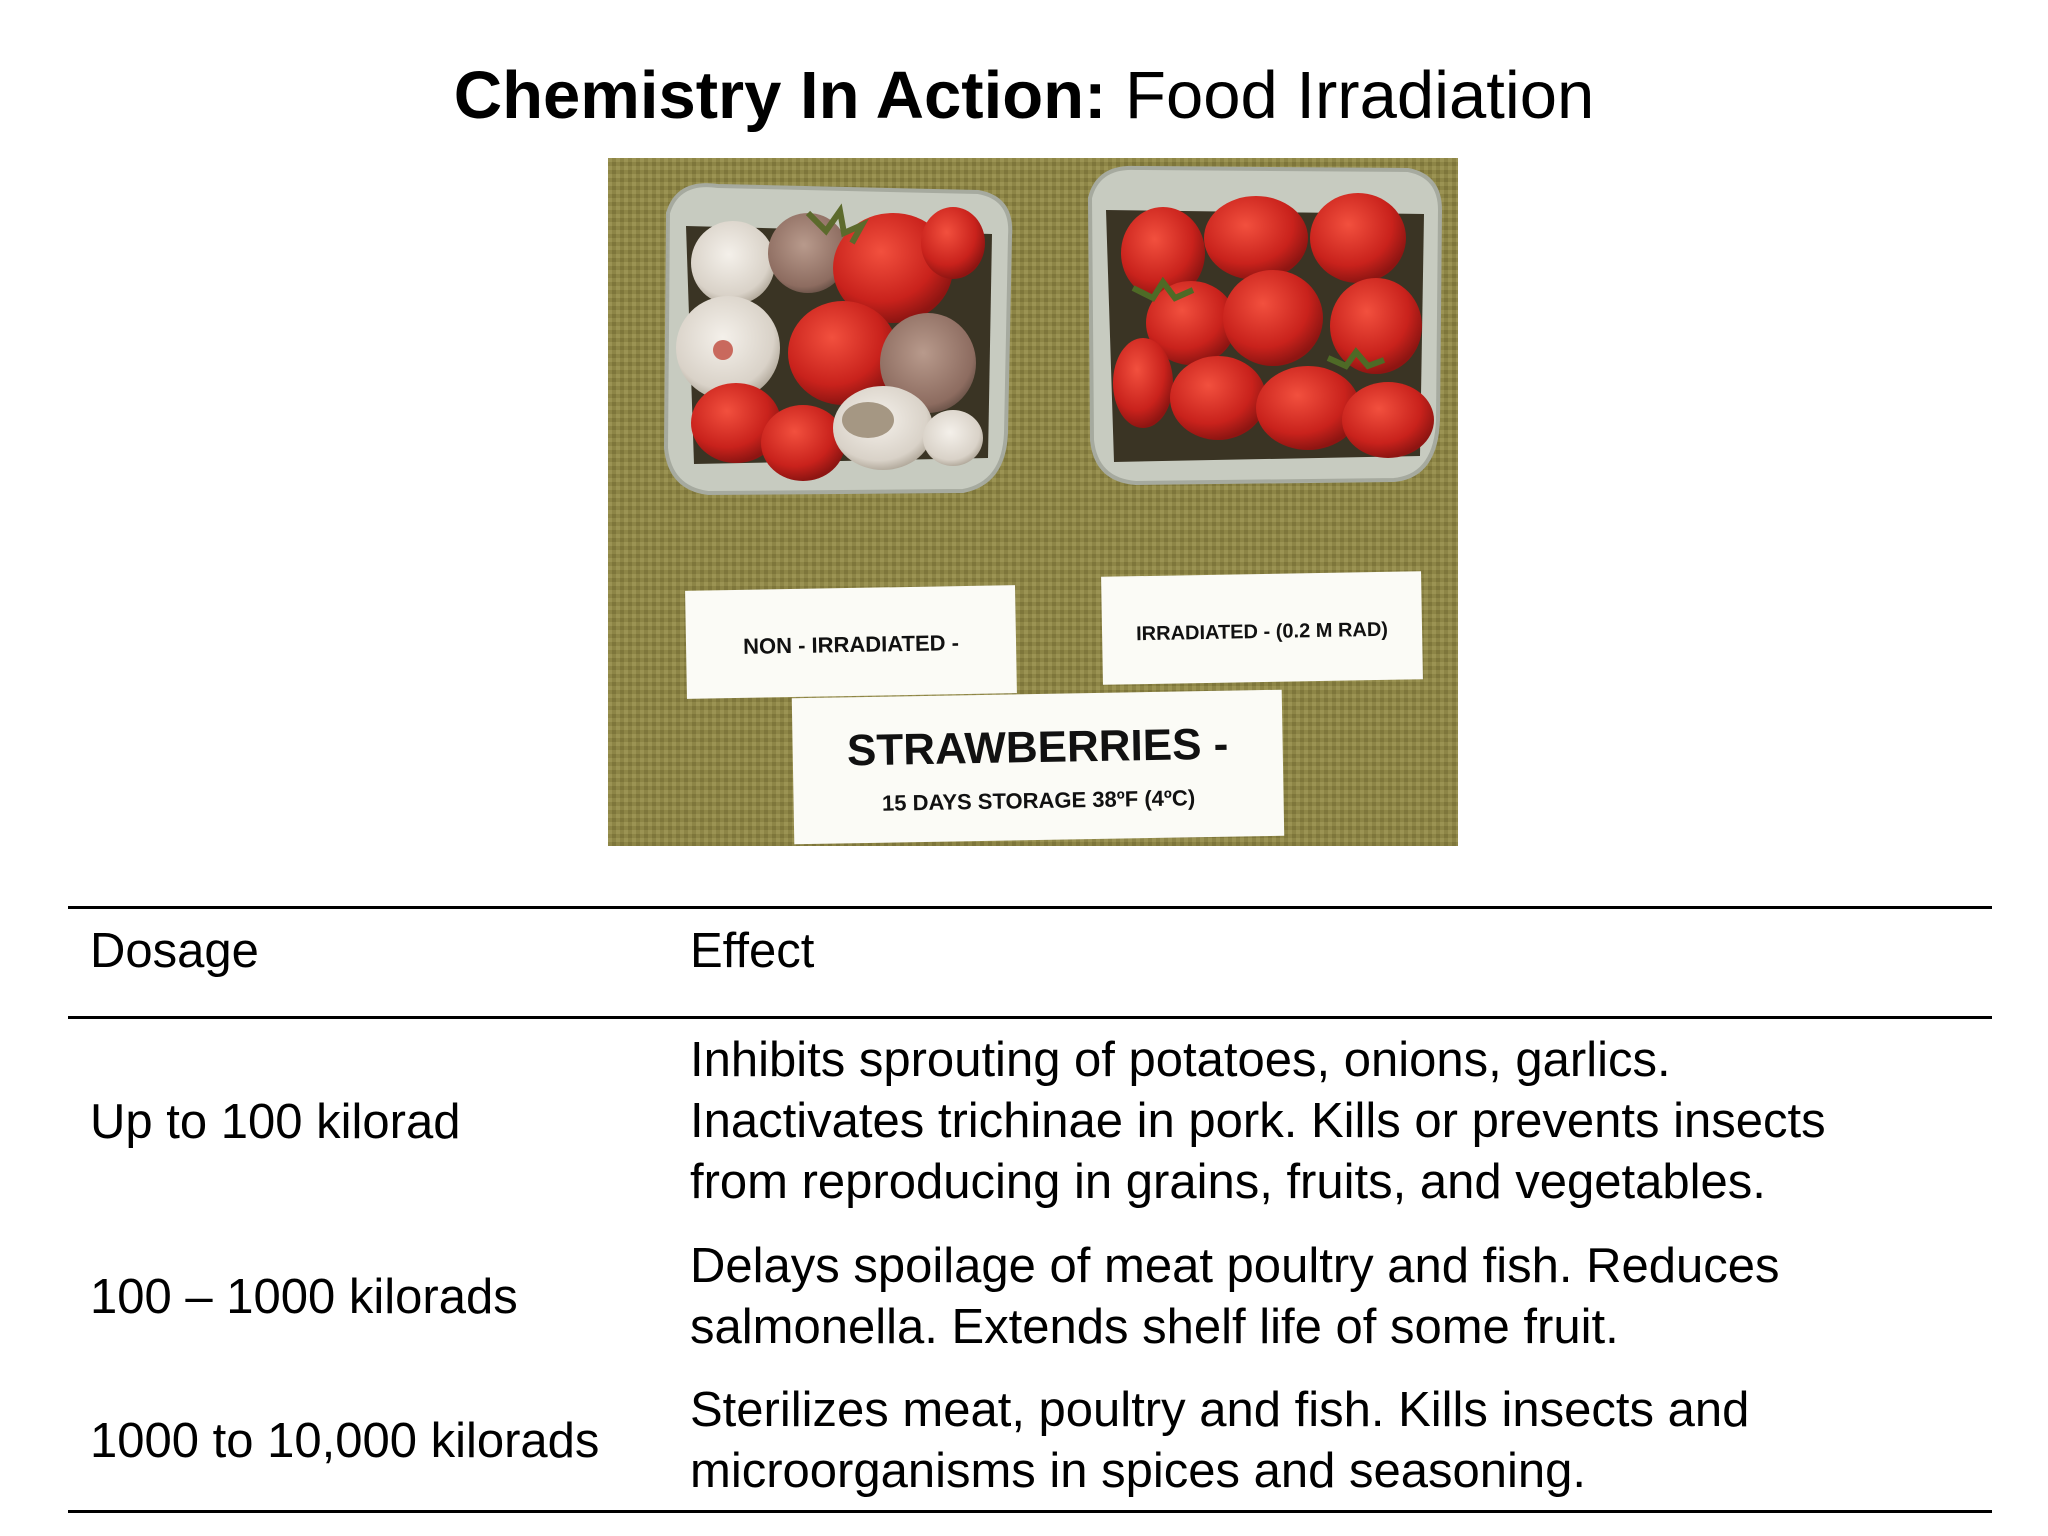  Describe the element at coordinates (1030, 1511) in the screenshot. I see `table-bottom-rule` at that location.